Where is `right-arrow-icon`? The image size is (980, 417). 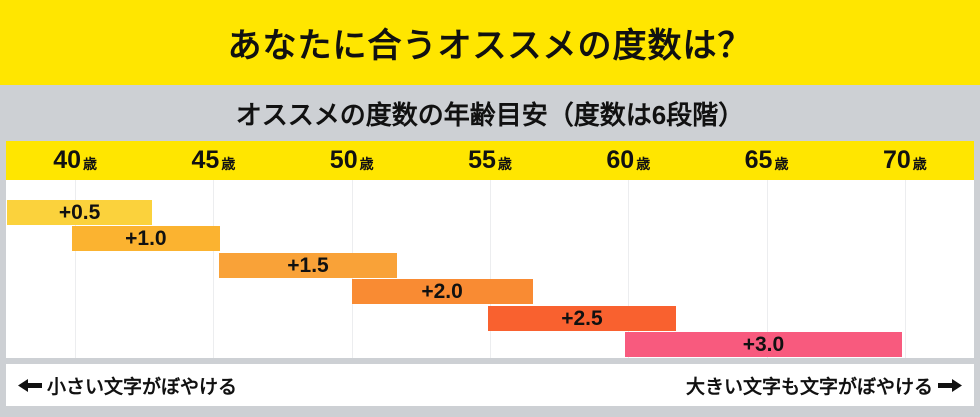
right-arrow-icon is located at coordinates (950, 385).